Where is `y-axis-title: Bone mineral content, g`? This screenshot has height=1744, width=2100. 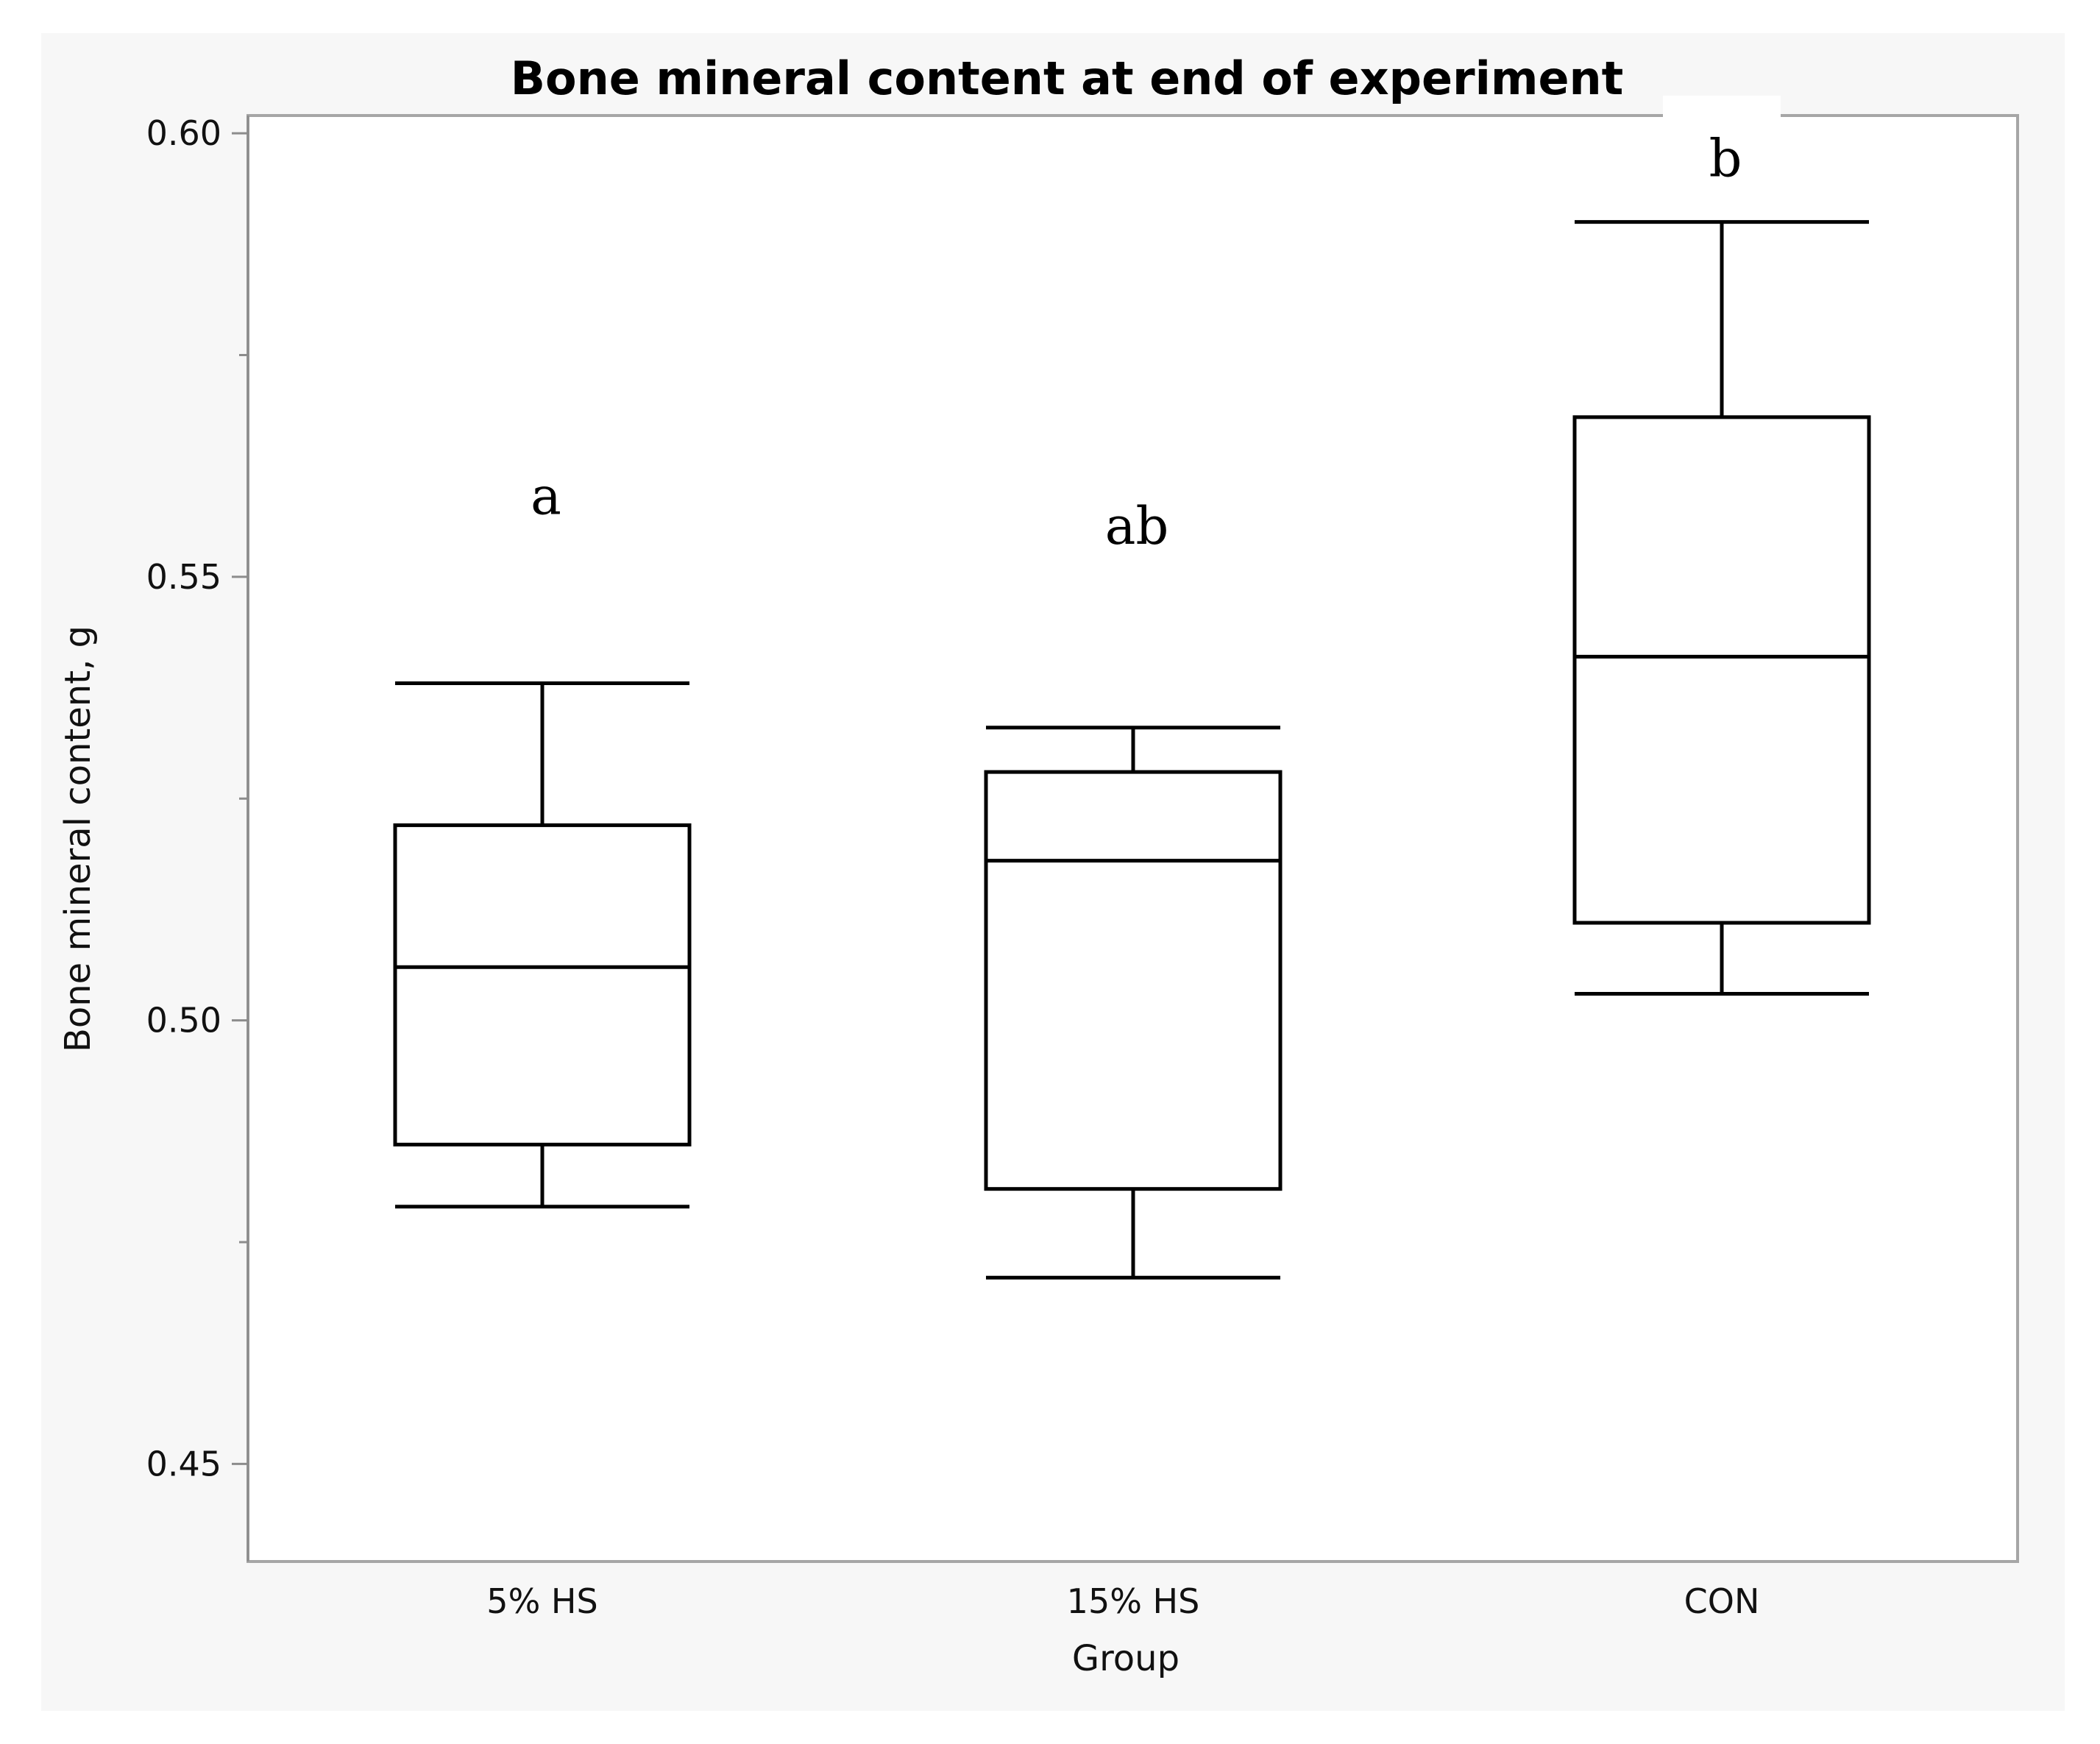
y-axis-title: Bone mineral content, g is located at coordinates (78, 838).